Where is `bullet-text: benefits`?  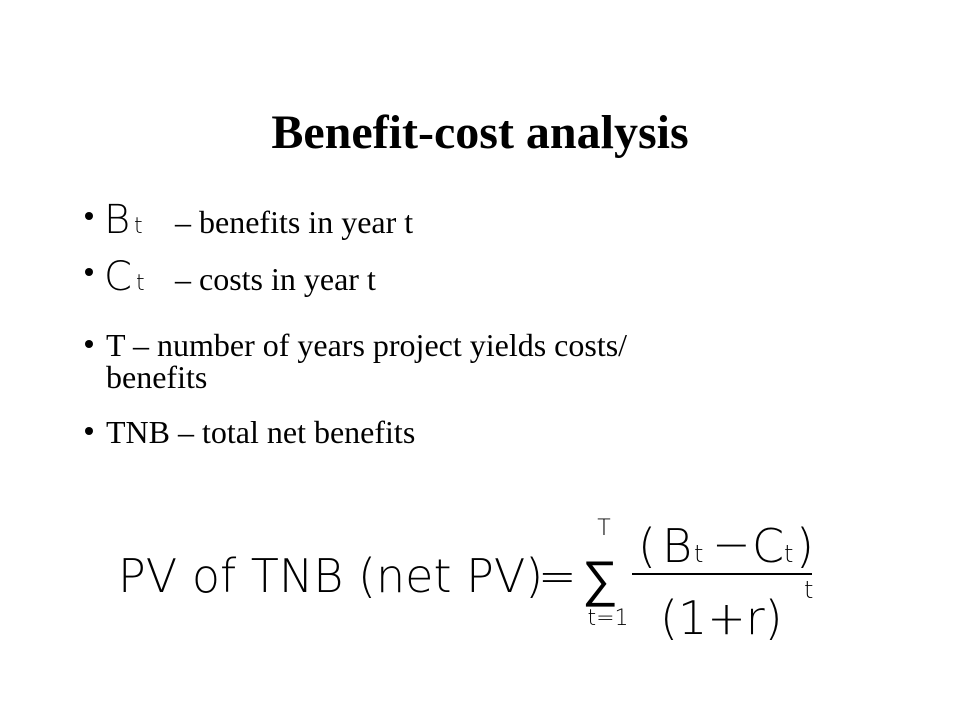 bullet-text: benefits is located at coordinates (156, 377).